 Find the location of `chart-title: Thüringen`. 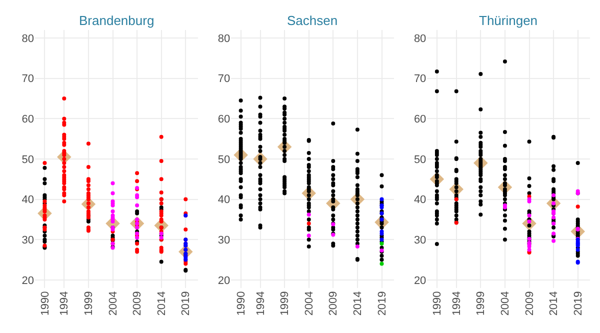

chart-title: Thüringen is located at coordinates (508, 20).